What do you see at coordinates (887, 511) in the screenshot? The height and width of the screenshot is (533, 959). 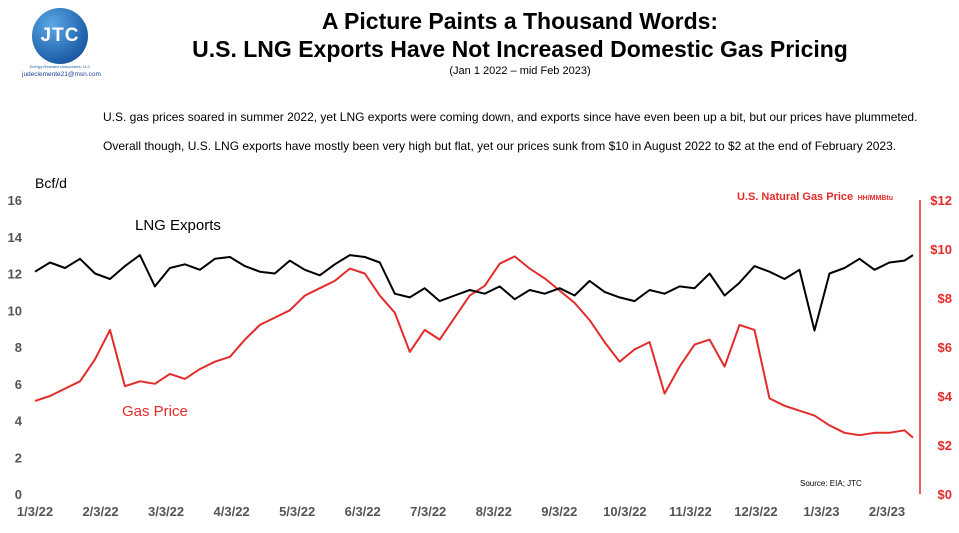 I see `x-tick-label: 2/3/23` at bounding box center [887, 511].